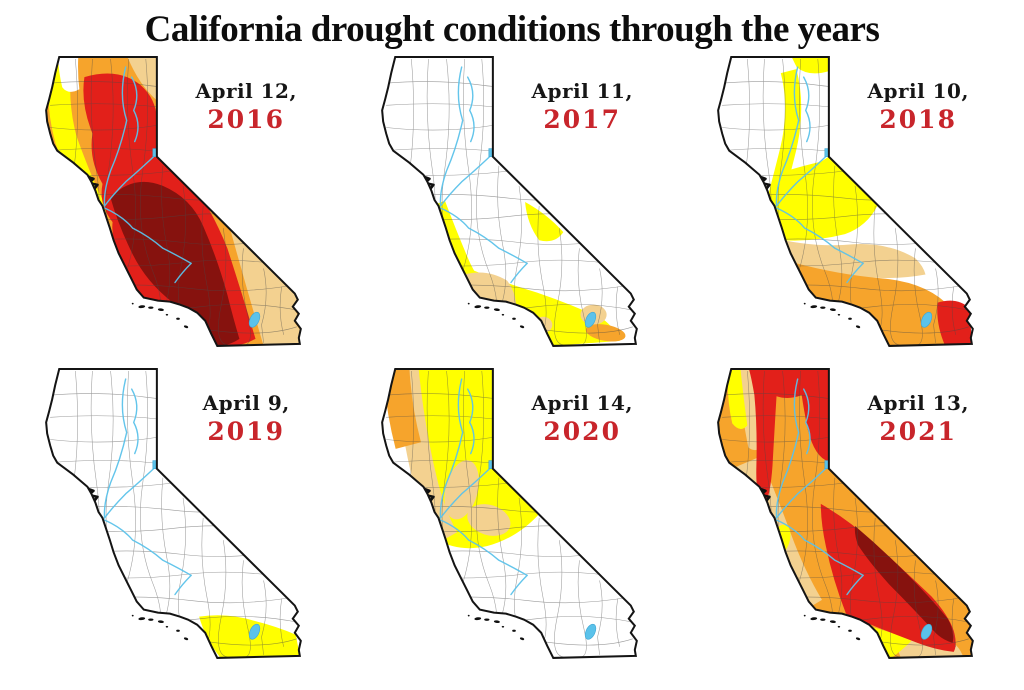 This screenshot has height=690, width=1024. I want to click on d4-region, so click(904, 584).